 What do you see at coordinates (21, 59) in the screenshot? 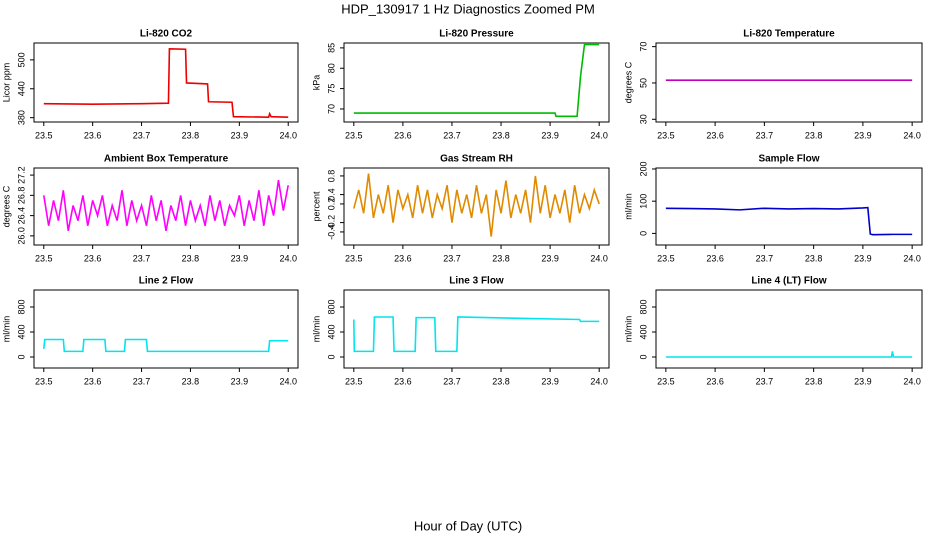
I see `y-tick-label: 500` at bounding box center [21, 59].